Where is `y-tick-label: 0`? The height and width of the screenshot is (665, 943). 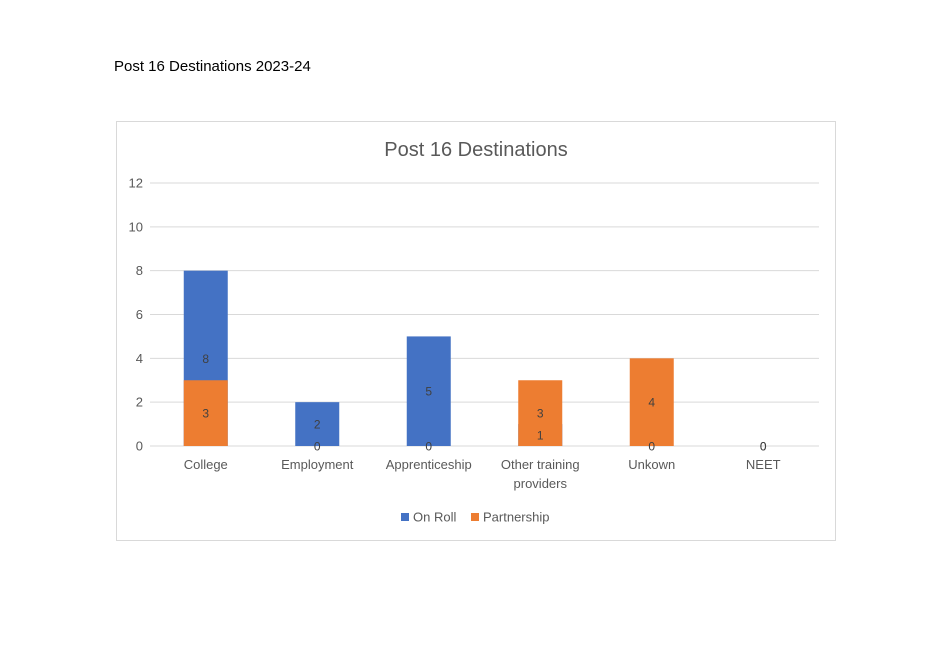
y-tick-label: 0 is located at coordinates (139, 446).